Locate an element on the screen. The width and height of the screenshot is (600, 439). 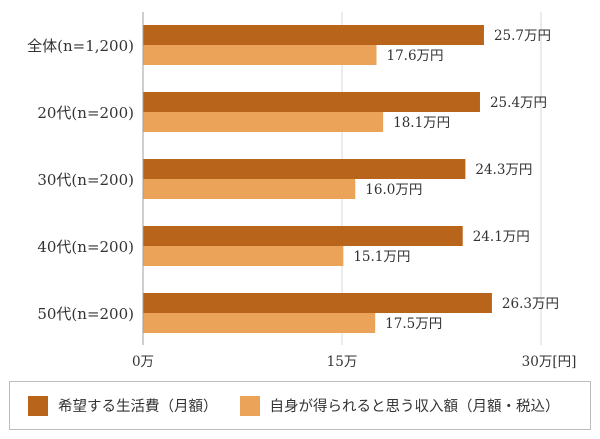
legend: 希望する生活費（月額） 自身が得られると思う収入額（月額・税込） is located at coordinates (300, 405).